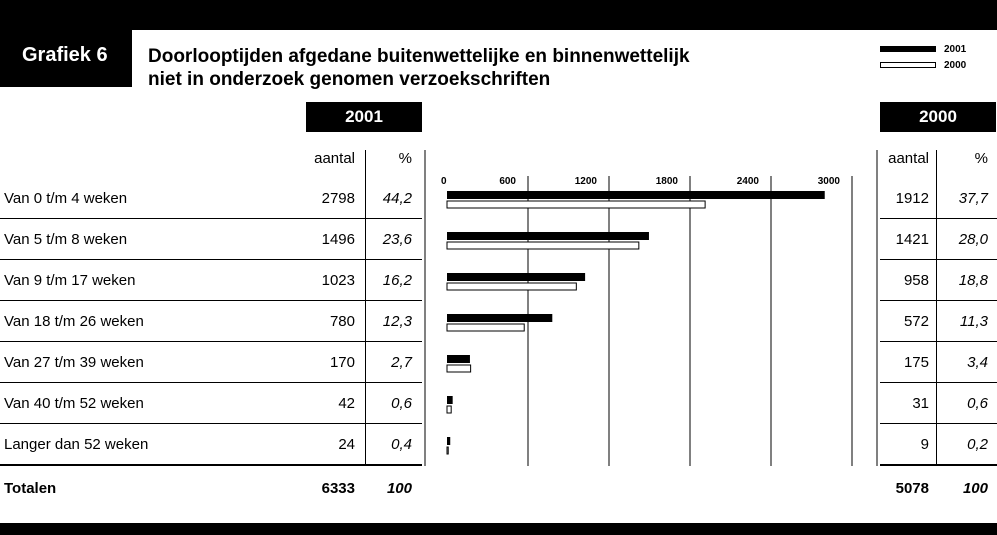 This screenshot has width=997, height=535. What do you see at coordinates (338, 488) in the screenshot?
I see `totals-aantal-2001: 6333` at bounding box center [338, 488].